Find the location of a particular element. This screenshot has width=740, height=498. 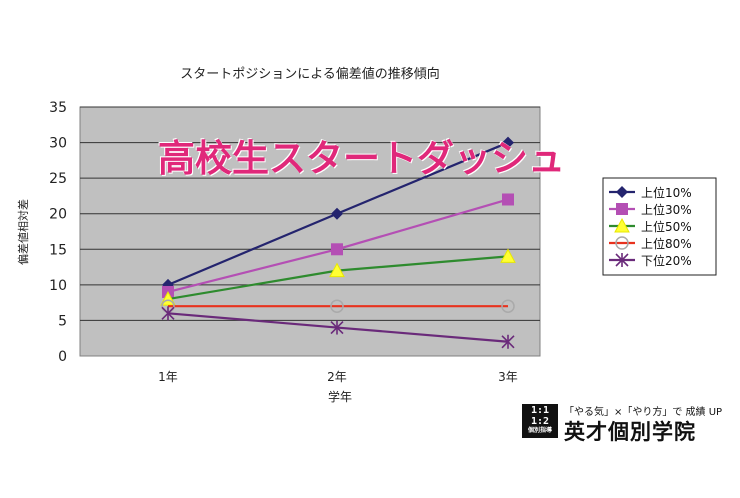

y-tick-label: 10 is located at coordinates (58, 286).